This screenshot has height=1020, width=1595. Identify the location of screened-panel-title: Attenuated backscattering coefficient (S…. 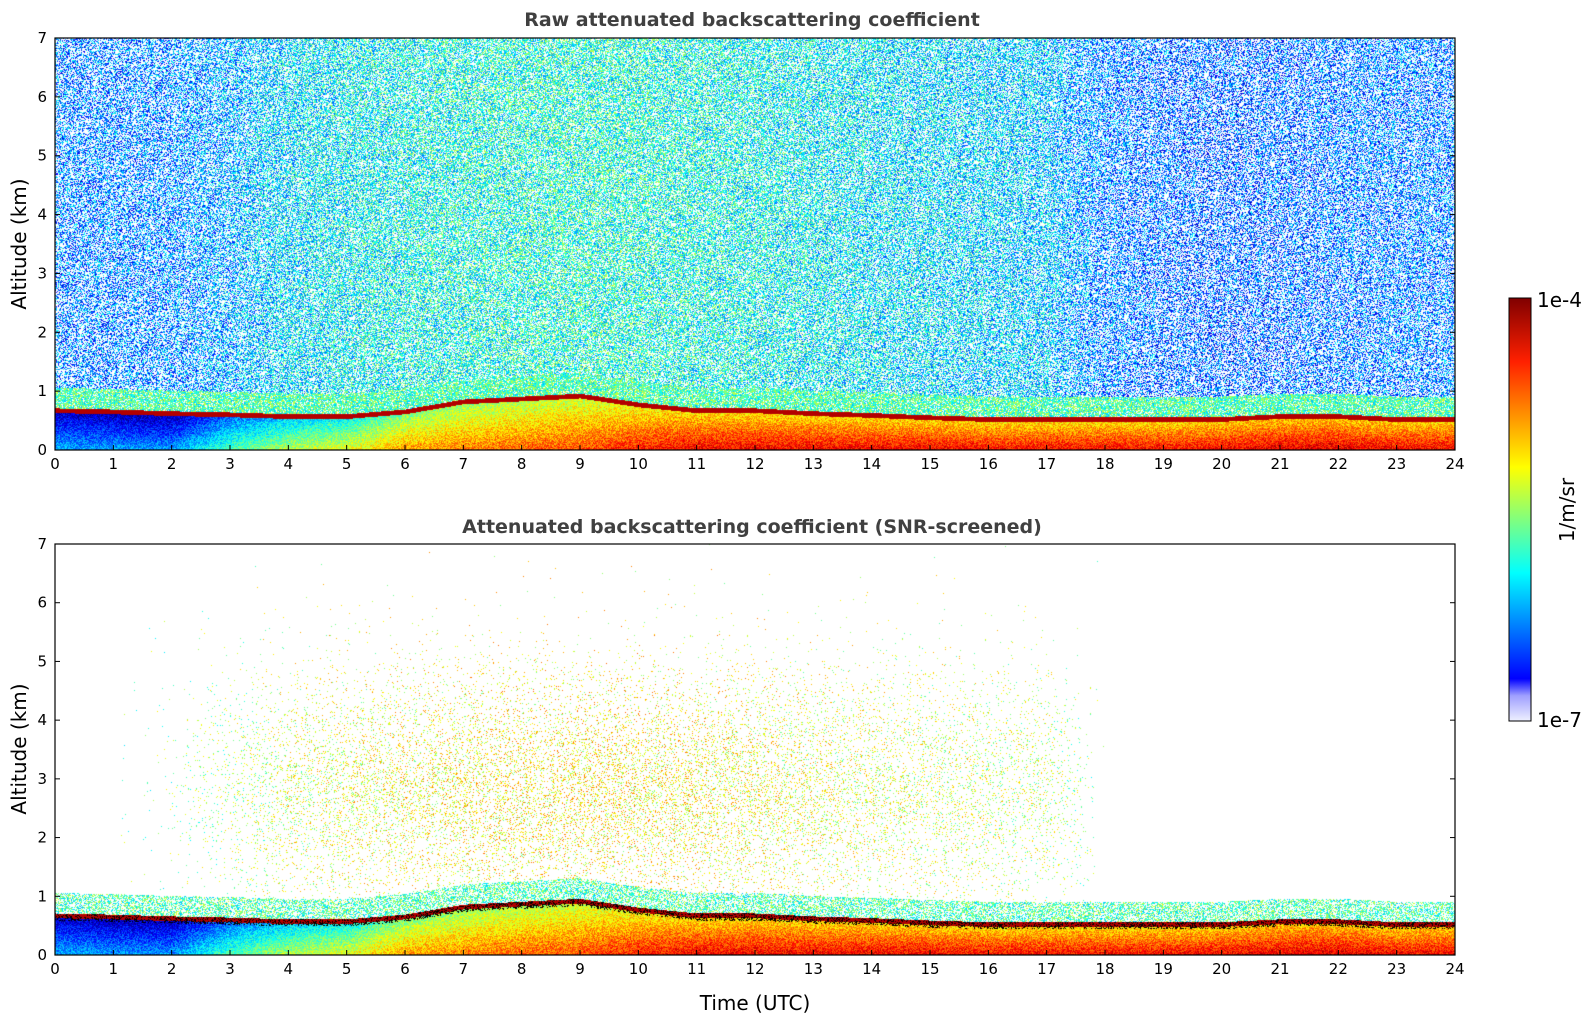
(752, 527).